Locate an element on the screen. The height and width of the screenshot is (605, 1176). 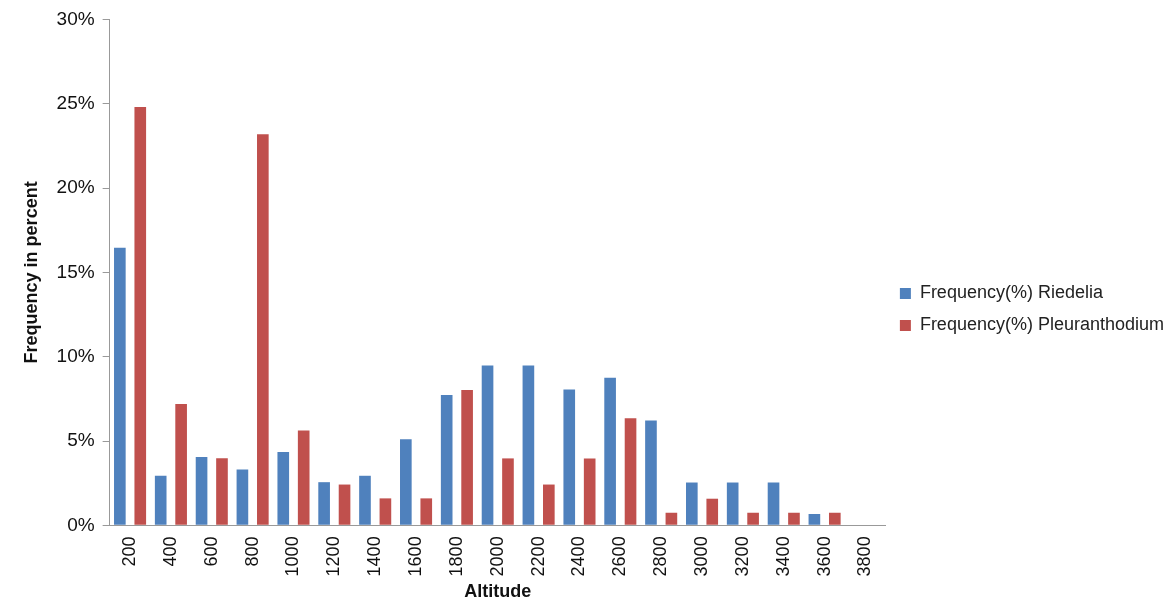
x-tick-label: 3200 is located at coordinates (741, 556).